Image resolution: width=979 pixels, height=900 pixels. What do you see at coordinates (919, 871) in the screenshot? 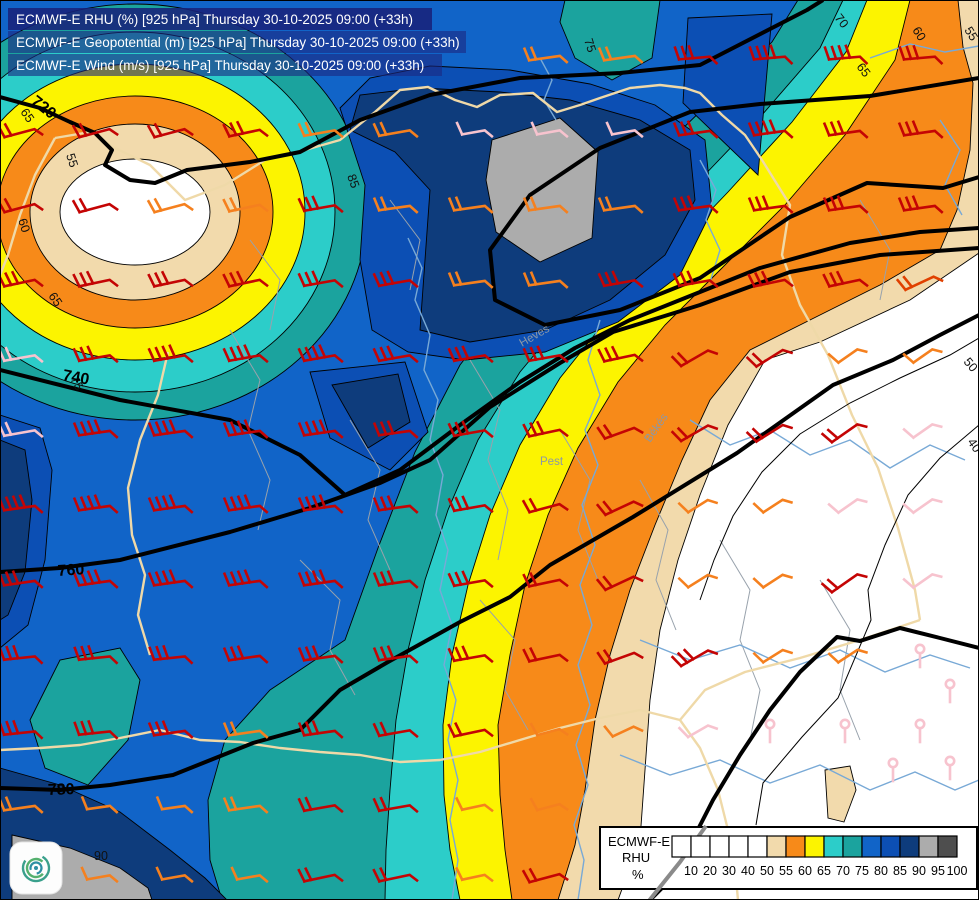
I see `legend-tick-label: 90` at bounding box center [919, 871].